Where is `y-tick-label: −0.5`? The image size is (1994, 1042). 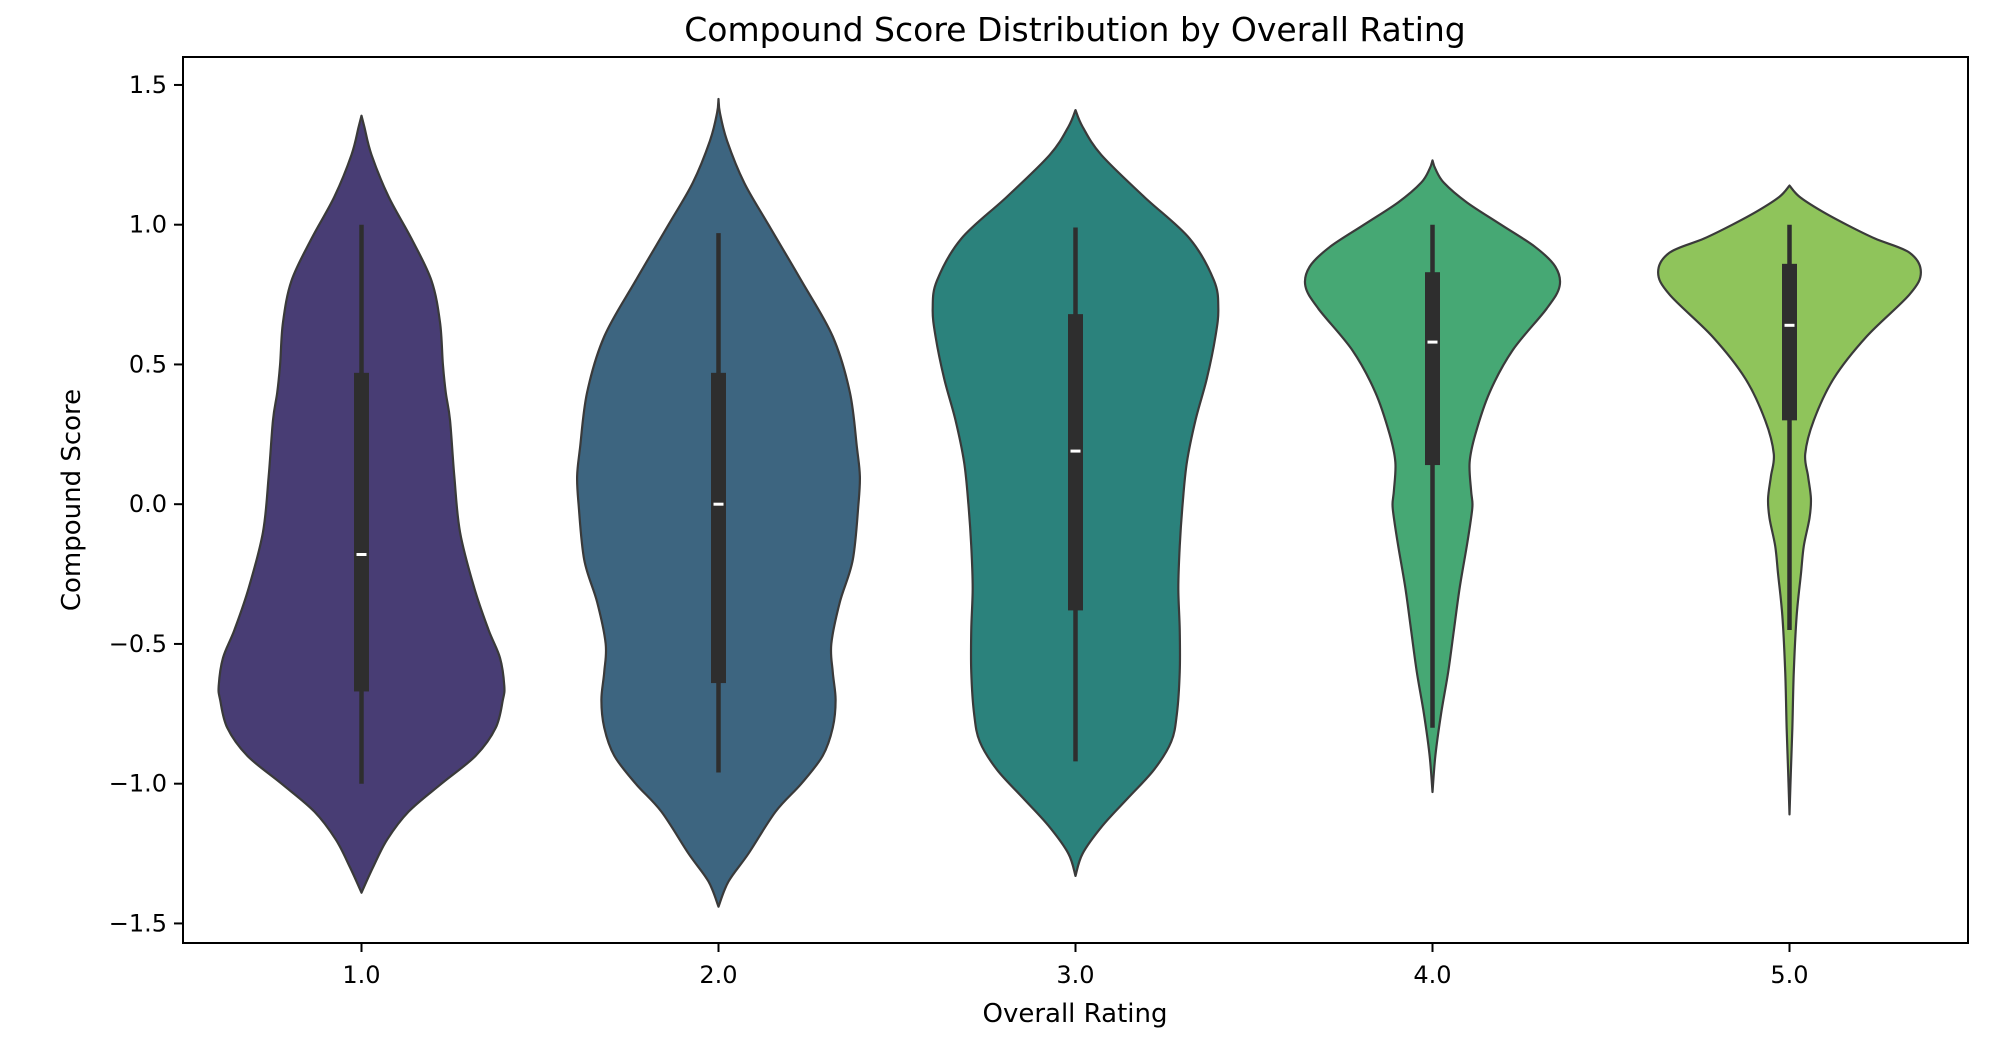 y-tick-label: −0.5 is located at coordinates (138, 644).